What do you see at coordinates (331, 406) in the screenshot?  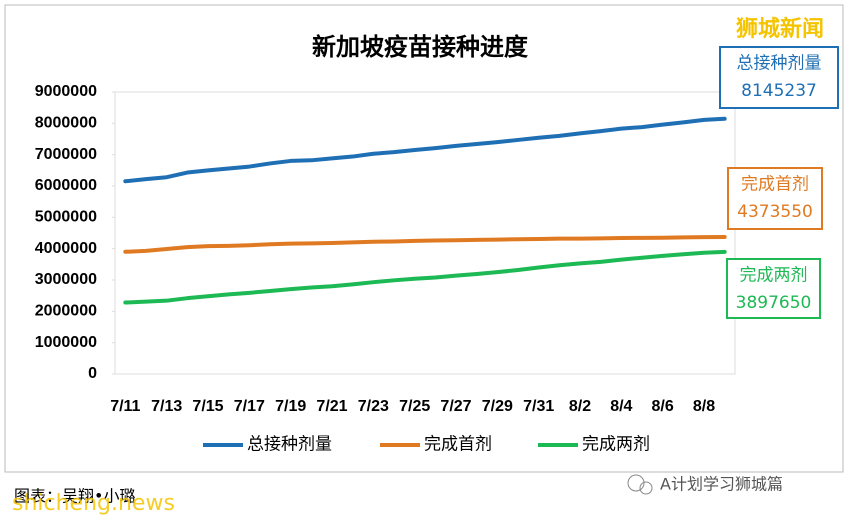 I see `x-tick-label: 7/21` at bounding box center [331, 406].